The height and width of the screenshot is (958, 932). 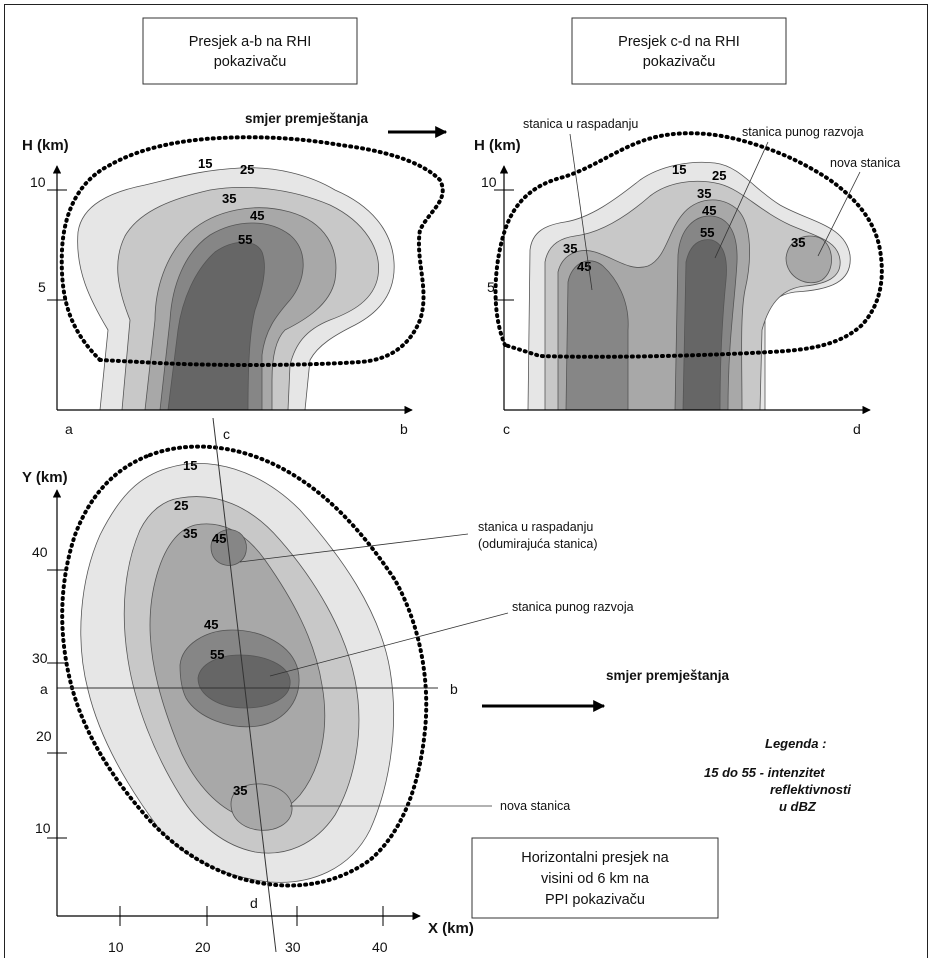 What do you see at coordinates (245, 239) in the screenshot?
I see `contour-label-55-ab: 55` at bounding box center [245, 239].